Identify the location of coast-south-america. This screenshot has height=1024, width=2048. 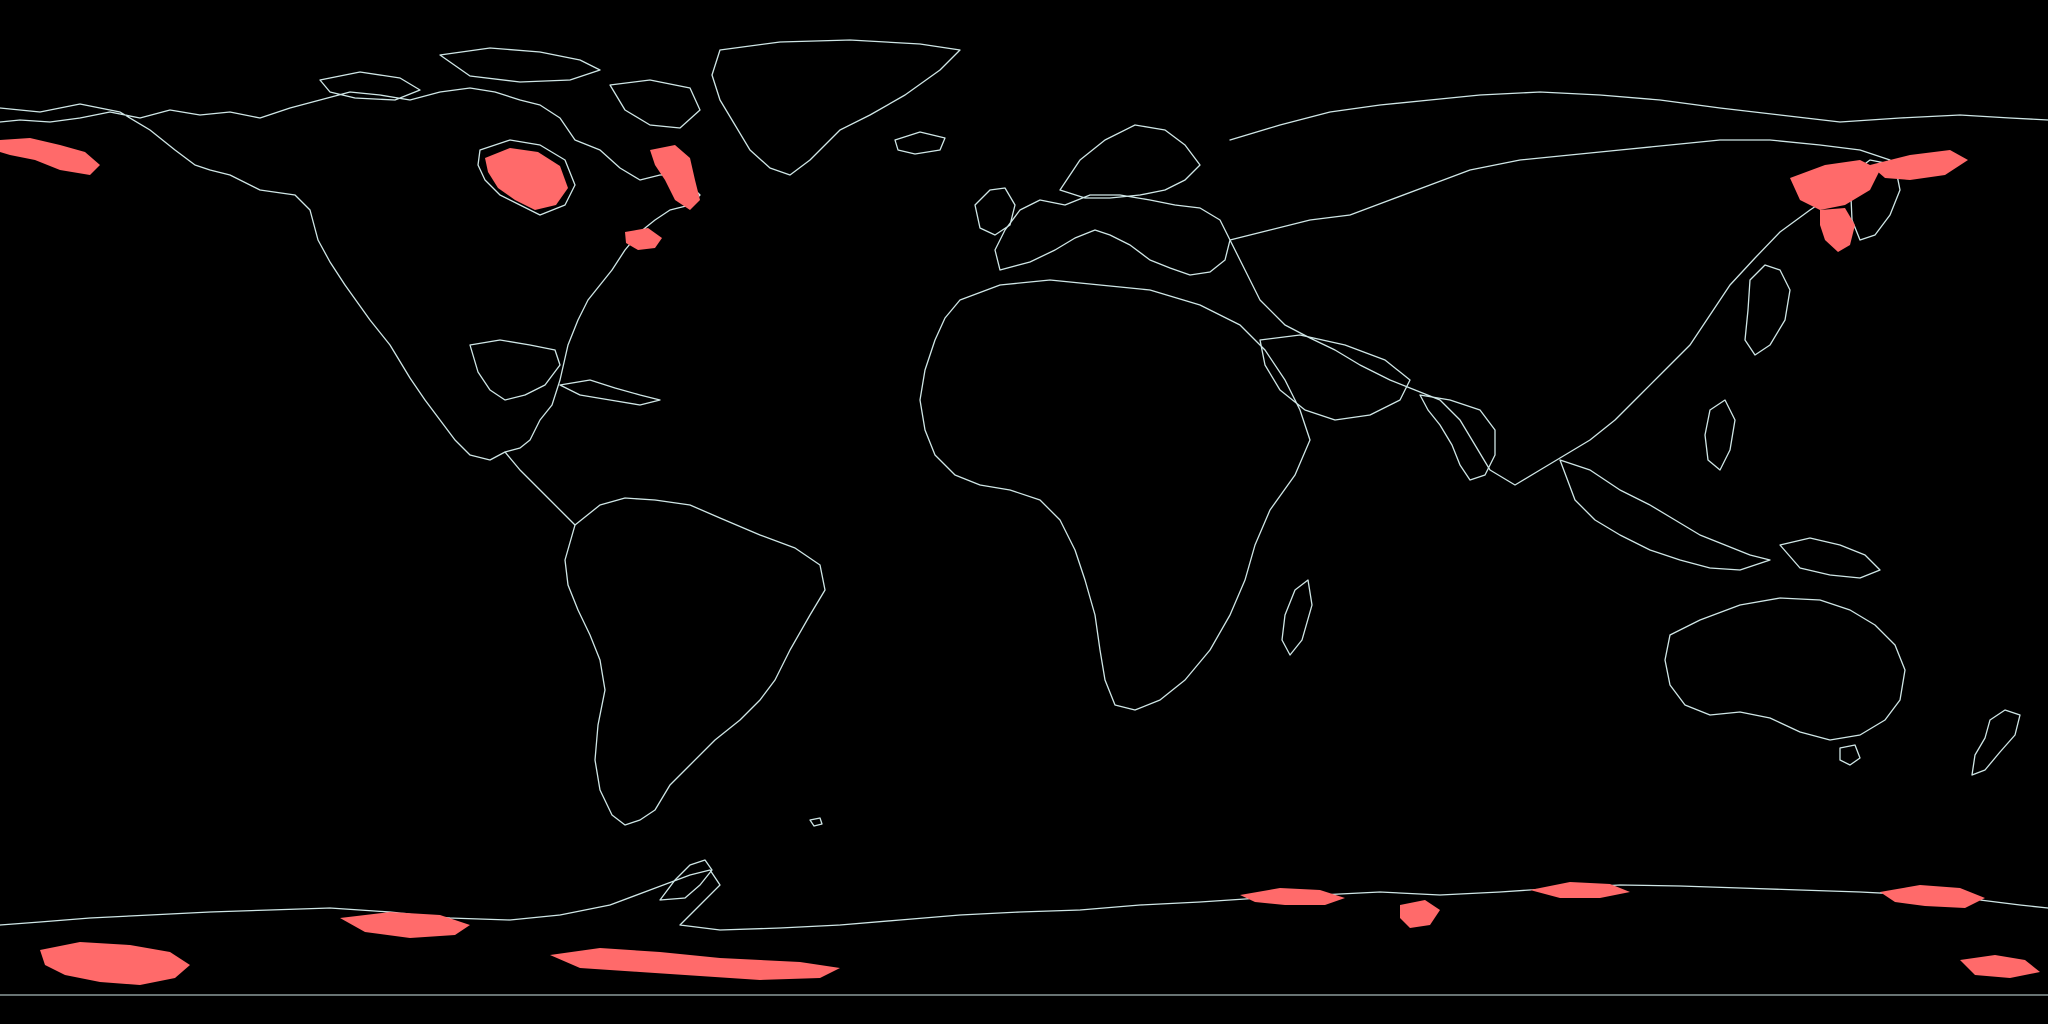
(695, 661).